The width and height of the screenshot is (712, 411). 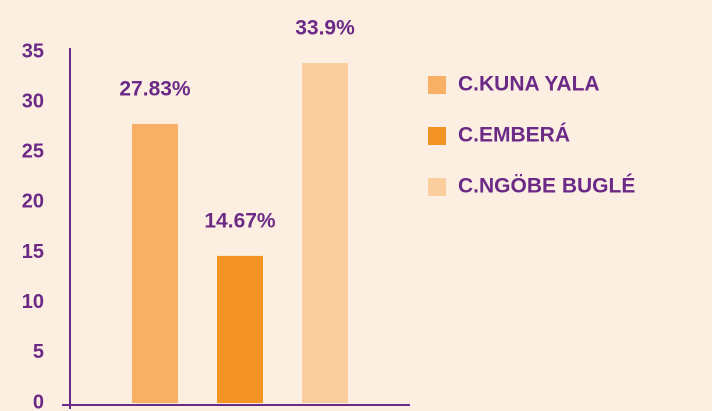 I want to click on y-tick-label: 35, so click(x=33, y=51).